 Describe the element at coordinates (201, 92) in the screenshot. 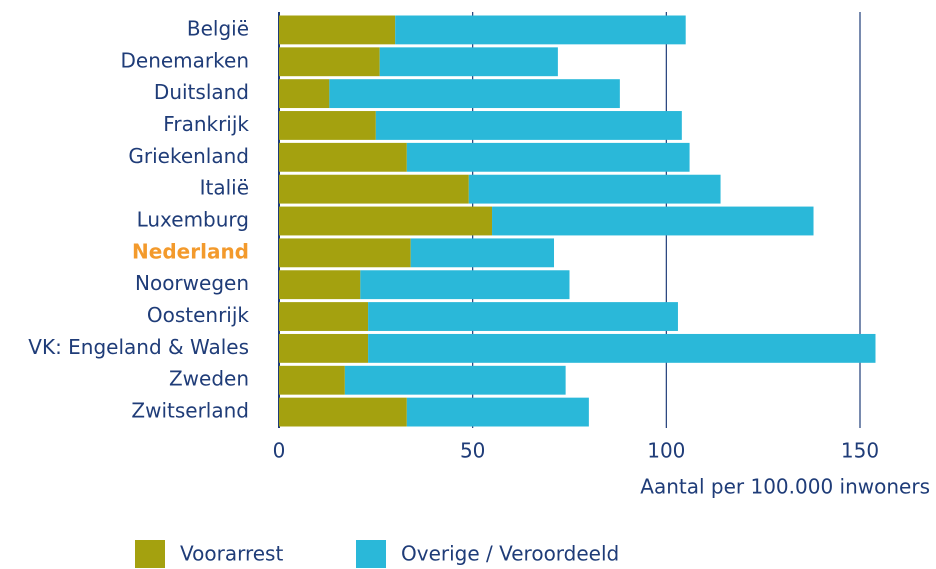

I see `y-tick-label: Duitsland` at that location.